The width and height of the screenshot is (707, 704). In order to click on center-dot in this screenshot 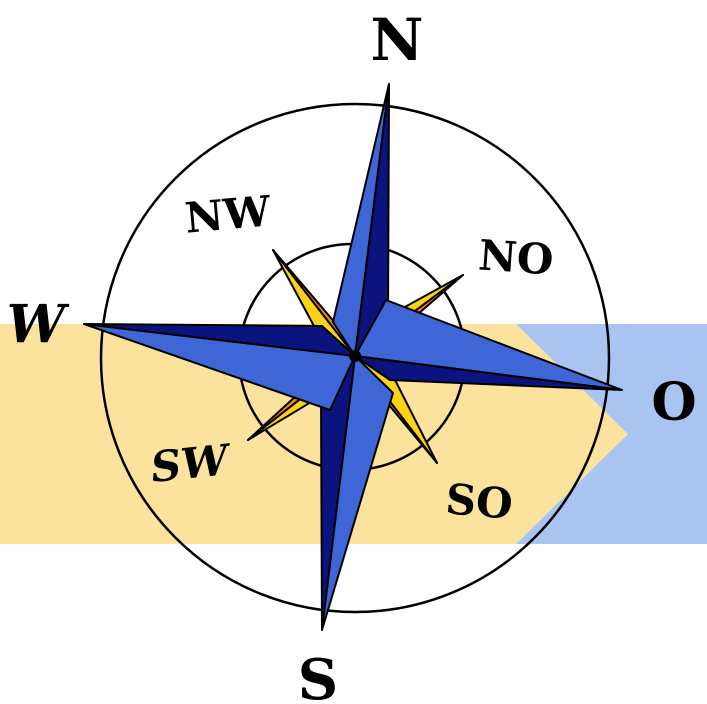, I will do `click(355, 356)`.